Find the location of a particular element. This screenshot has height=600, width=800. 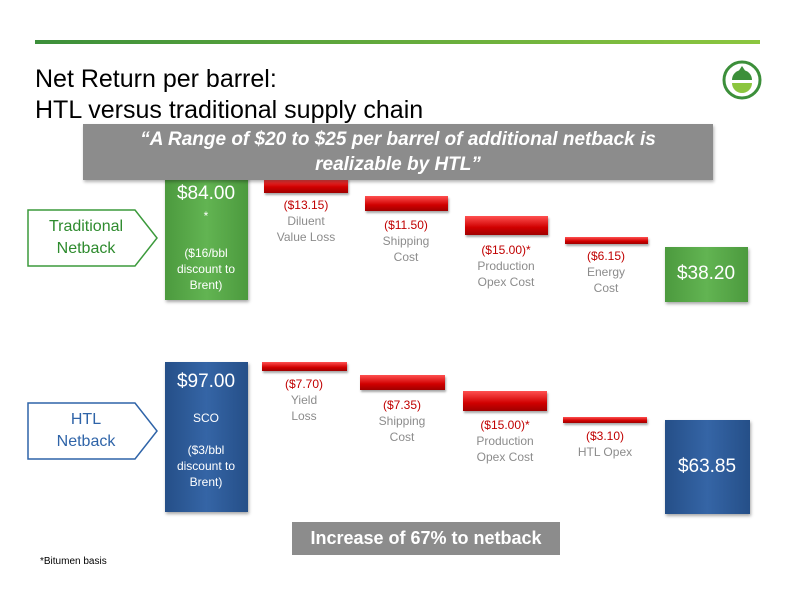

start-note: SCO is located at coordinates (205, 418).